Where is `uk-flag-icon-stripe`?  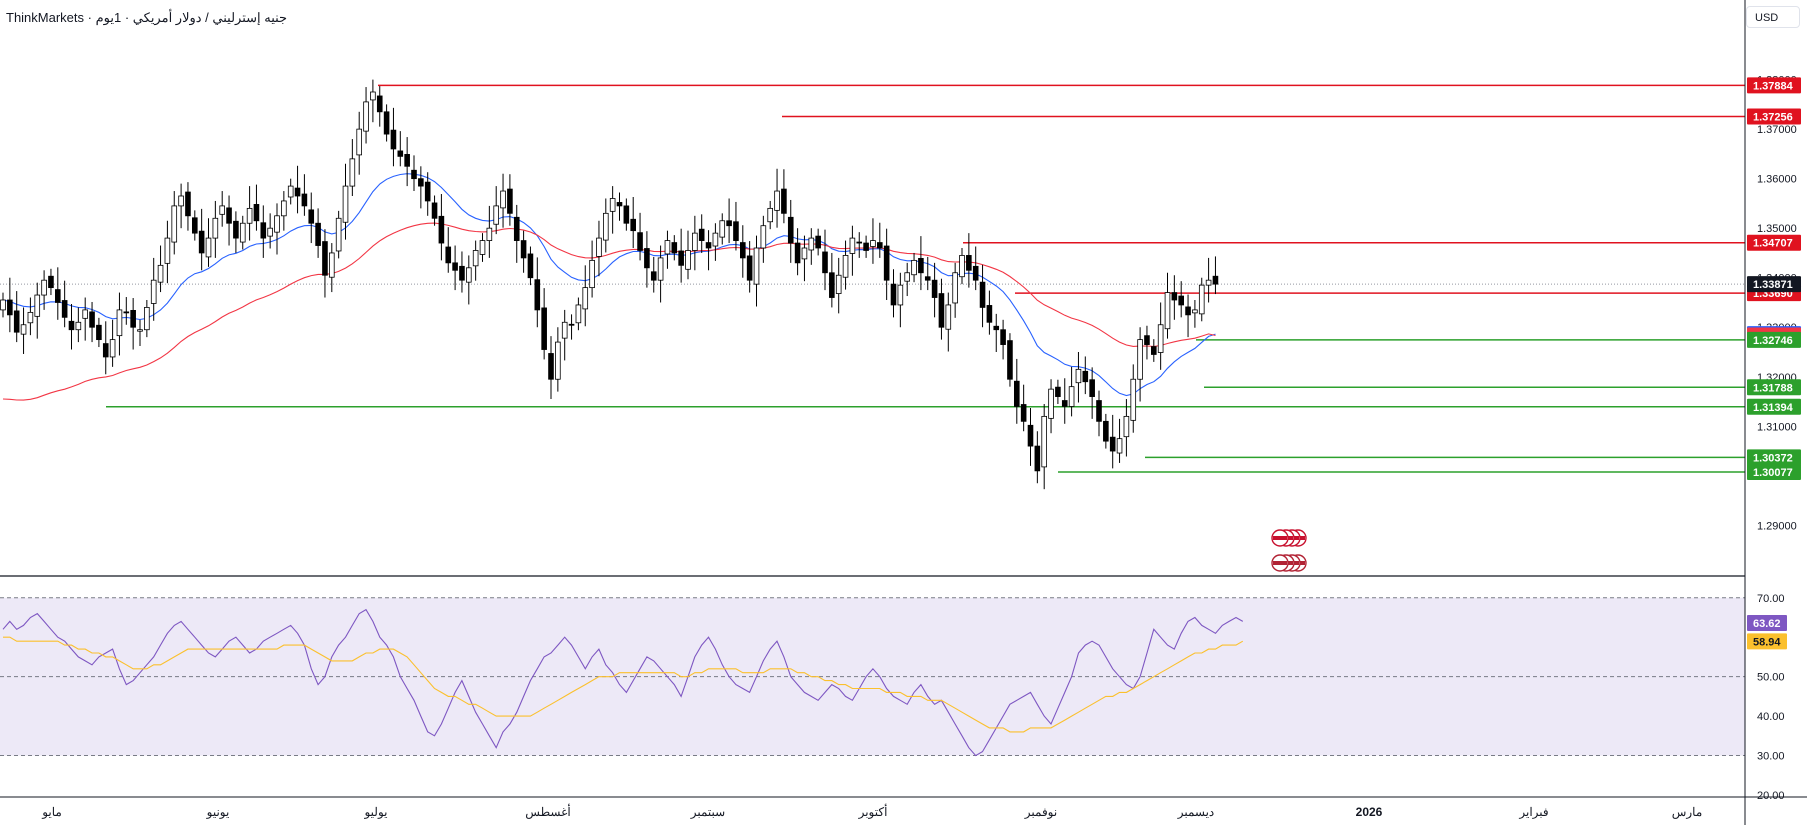
uk-flag-icon-stripe is located at coordinates (1280, 538).